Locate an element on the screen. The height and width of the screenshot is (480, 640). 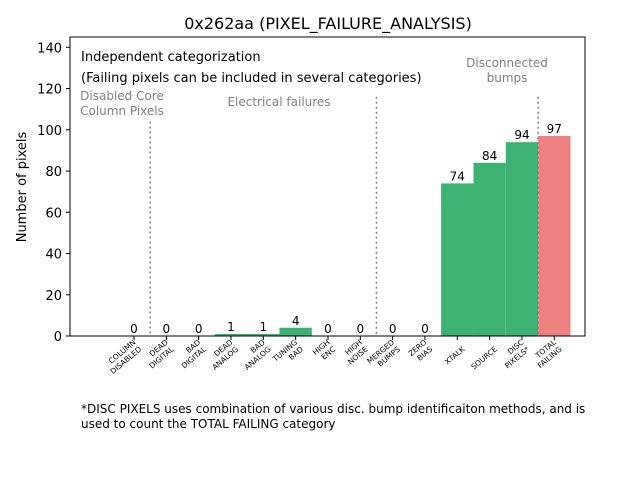
section-label: Electrical failures is located at coordinates (278, 102).